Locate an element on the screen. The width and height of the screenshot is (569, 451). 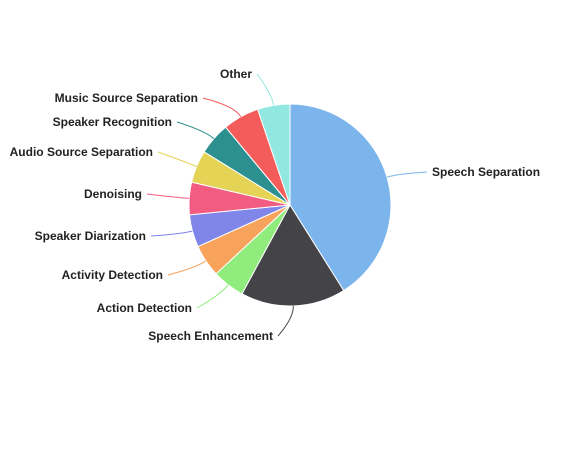
connector-denoising is located at coordinates (168, 196).